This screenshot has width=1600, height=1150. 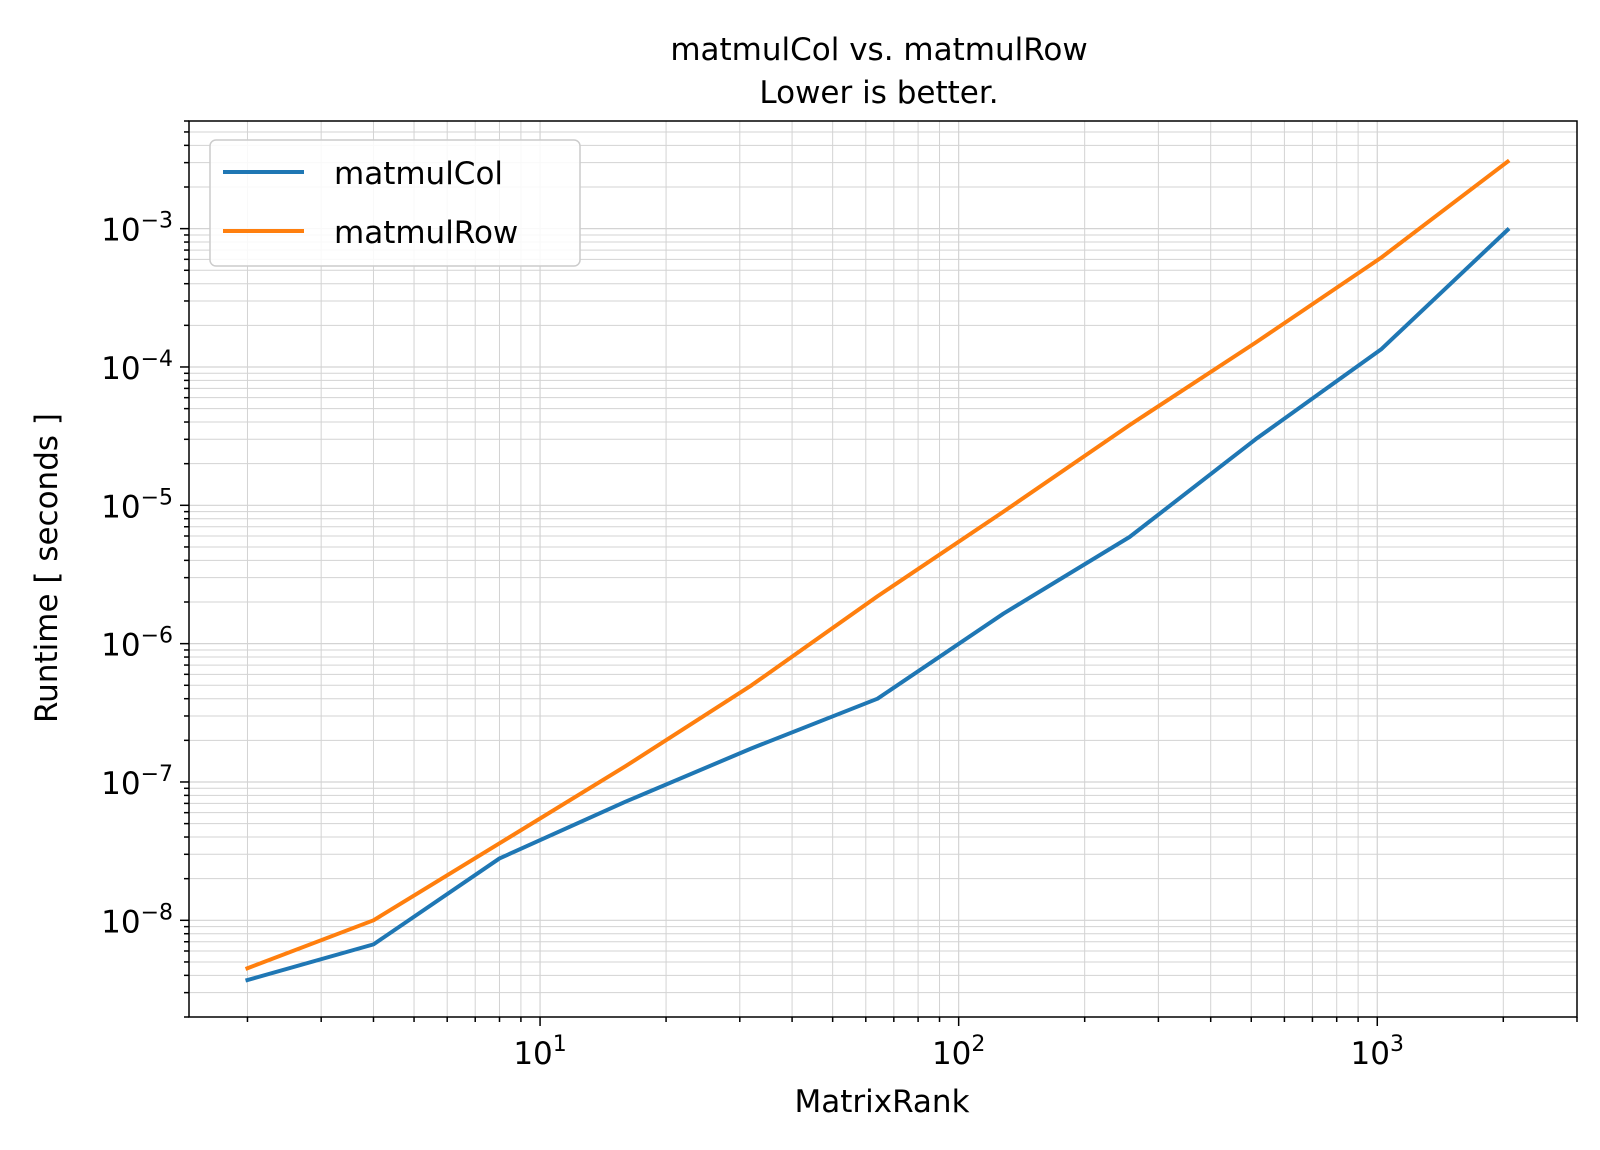 I want to click on y-tick-label: 10⁻⁷, so click(x=137, y=782).